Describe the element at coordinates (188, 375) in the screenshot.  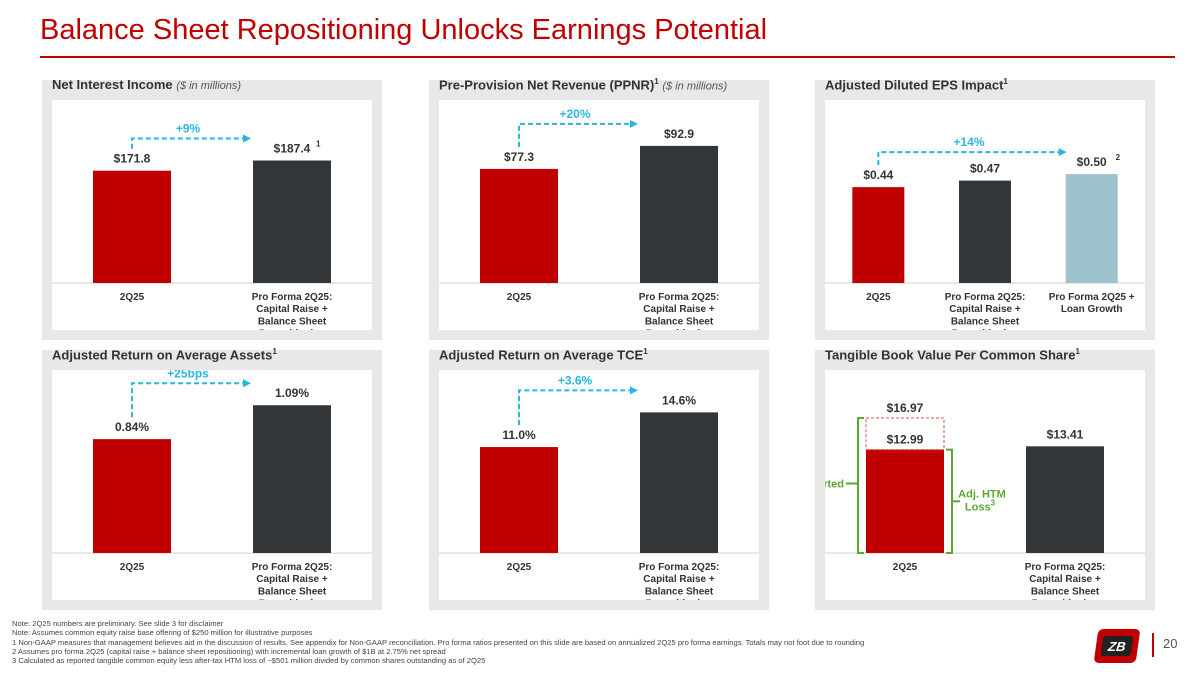
I see `growth-label: +25bps` at that location.